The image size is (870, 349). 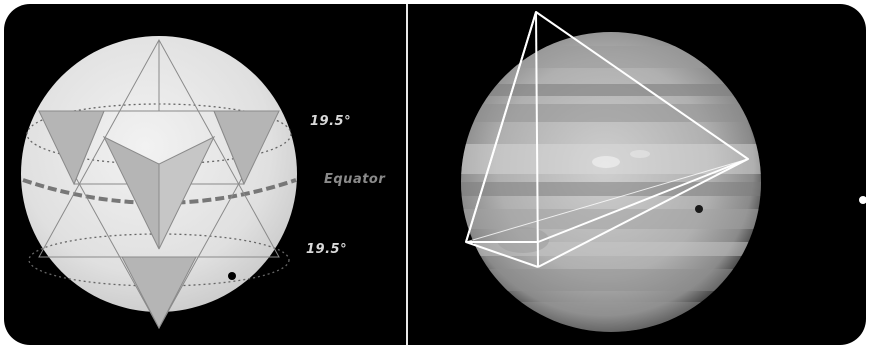 What do you see at coordinates (331, 121) in the screenshot?
I see `upper-angle-label: 19.5°` at bounding box center [331, 121].